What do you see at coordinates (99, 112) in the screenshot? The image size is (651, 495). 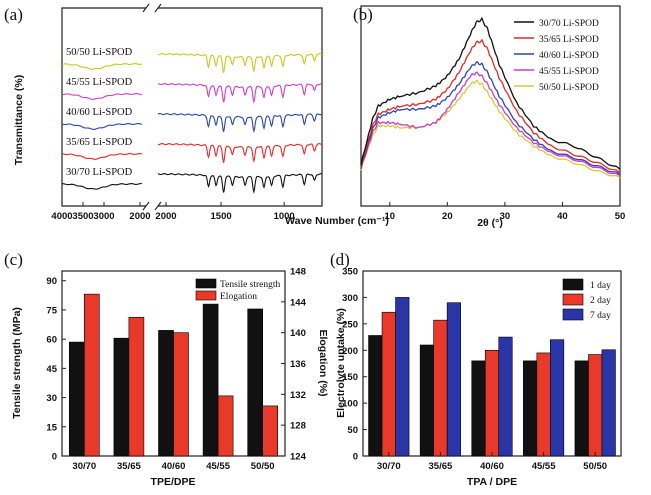 I see `panel-a-trace-label: 40/60 Li-SPOD` at bounding box center [99, 112].